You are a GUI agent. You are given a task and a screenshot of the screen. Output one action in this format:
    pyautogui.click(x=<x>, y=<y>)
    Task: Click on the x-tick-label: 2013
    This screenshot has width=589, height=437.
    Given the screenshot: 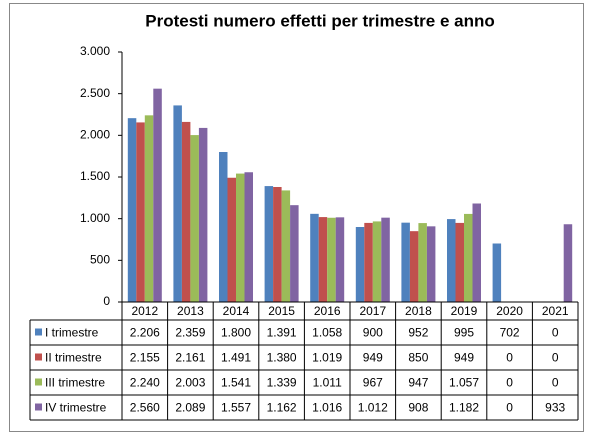 What is the action you would take?
    pyautogui.click(x=190, y=311)
    